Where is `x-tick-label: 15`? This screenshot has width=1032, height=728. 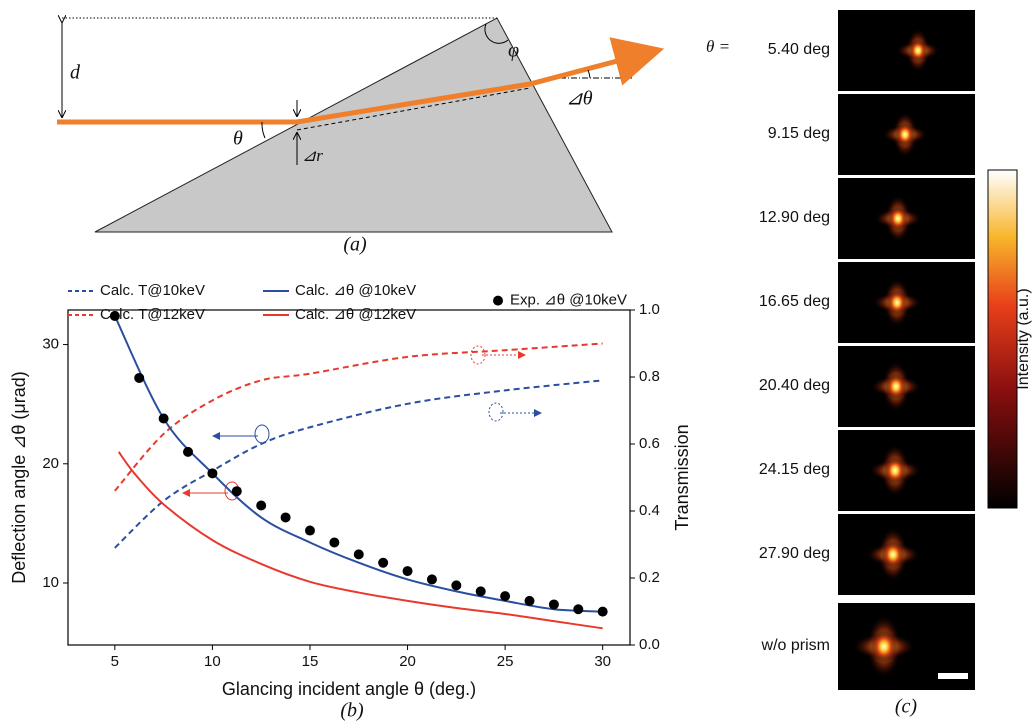 x-tick-label: 15 is located at coordinates (310, 661).